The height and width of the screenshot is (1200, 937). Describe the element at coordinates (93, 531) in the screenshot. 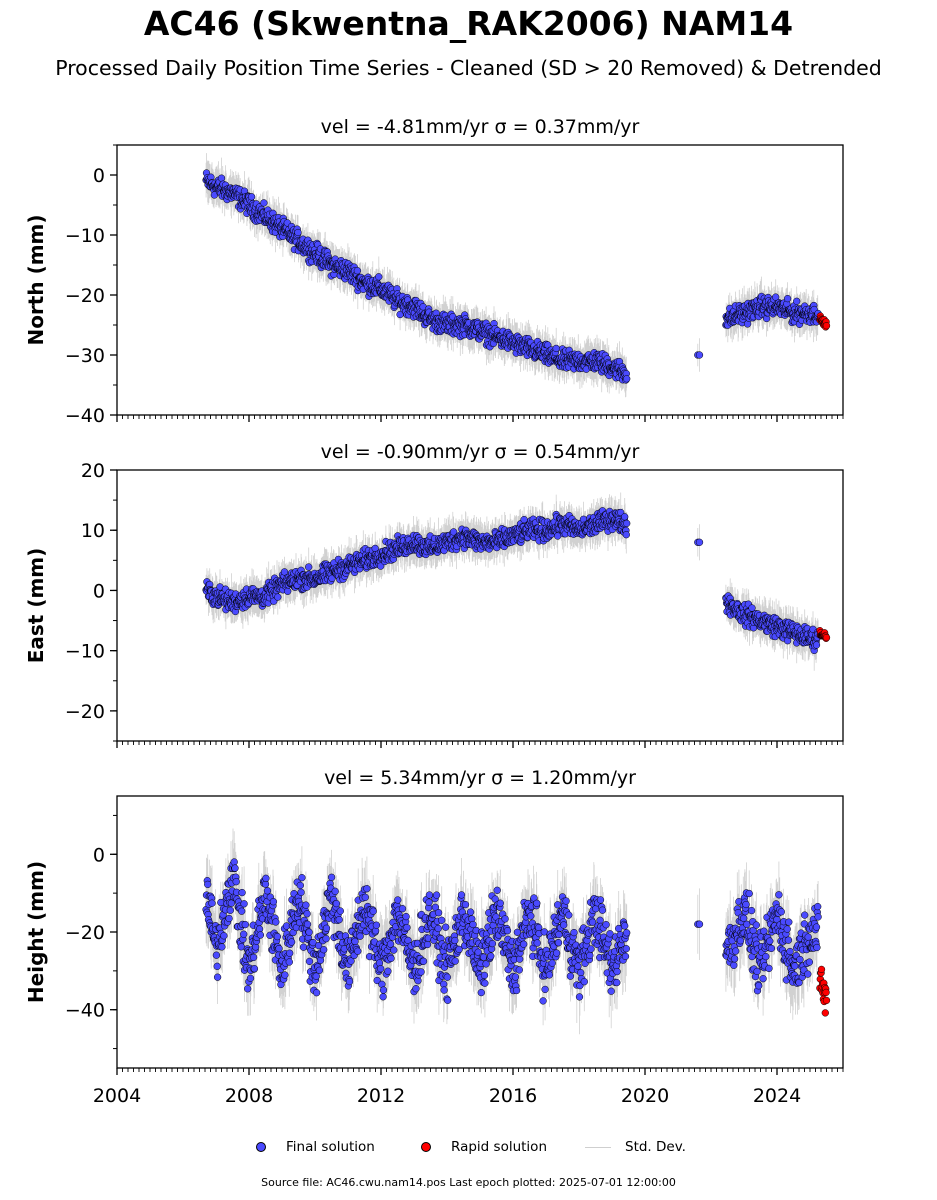

I see `y-tick-label: 10` at that location.